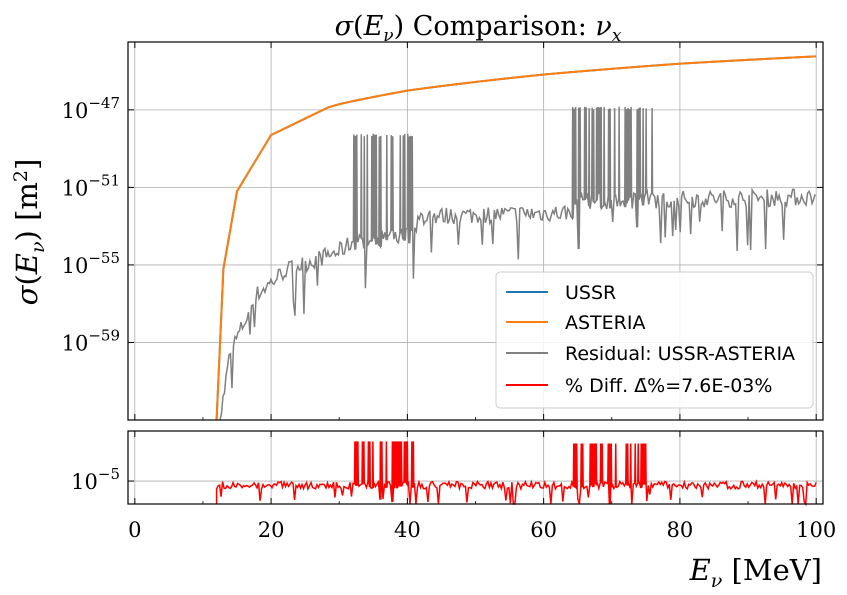 The width and height of the screenshot is (847, 595). Describe the element at coordinates (407, 530) in the screenshot. I see `x-tick-label-40: 40` at that location.